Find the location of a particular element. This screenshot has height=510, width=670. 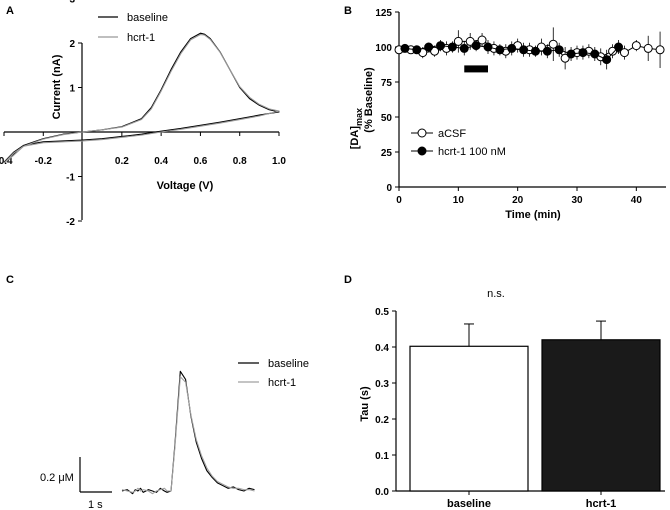

panel-a-hcrt-trace is located at coordinates (141, 98).